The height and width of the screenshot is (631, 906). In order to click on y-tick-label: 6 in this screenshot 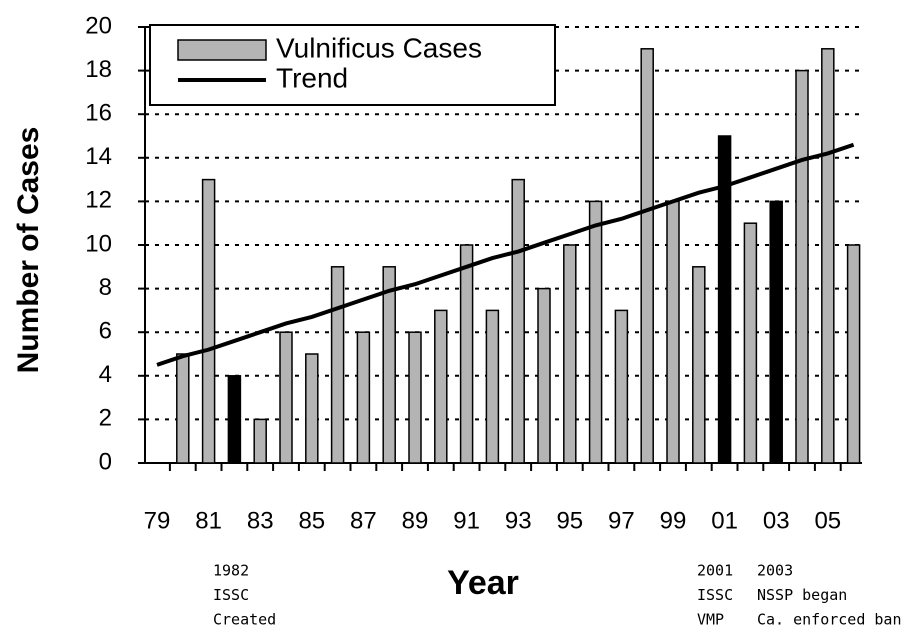, I will do `click(105, 331)`.